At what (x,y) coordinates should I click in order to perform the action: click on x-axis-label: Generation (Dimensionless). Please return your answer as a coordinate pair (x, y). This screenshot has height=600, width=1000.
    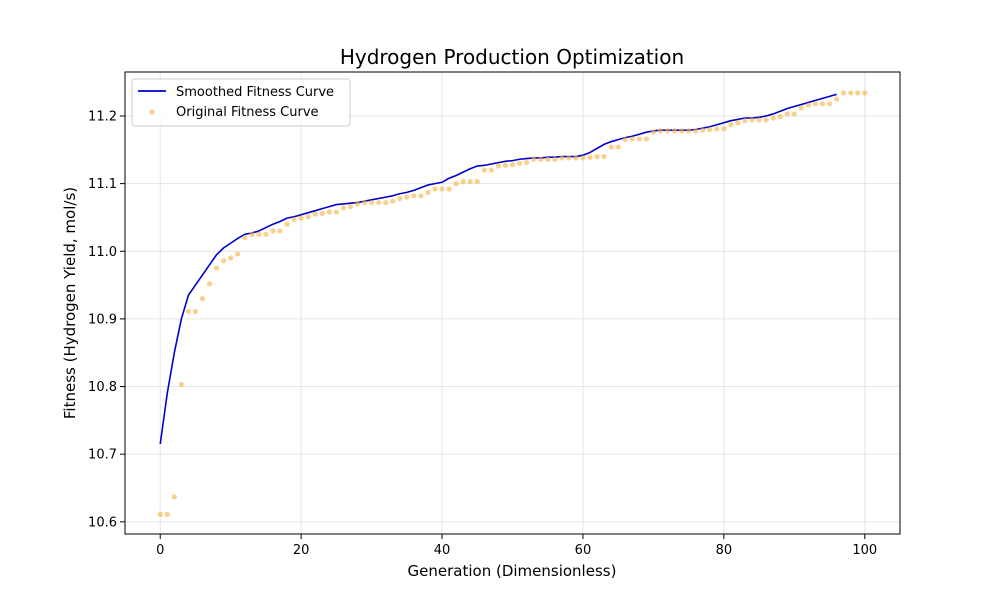
    Looking at the image, I should click on (512, 571).